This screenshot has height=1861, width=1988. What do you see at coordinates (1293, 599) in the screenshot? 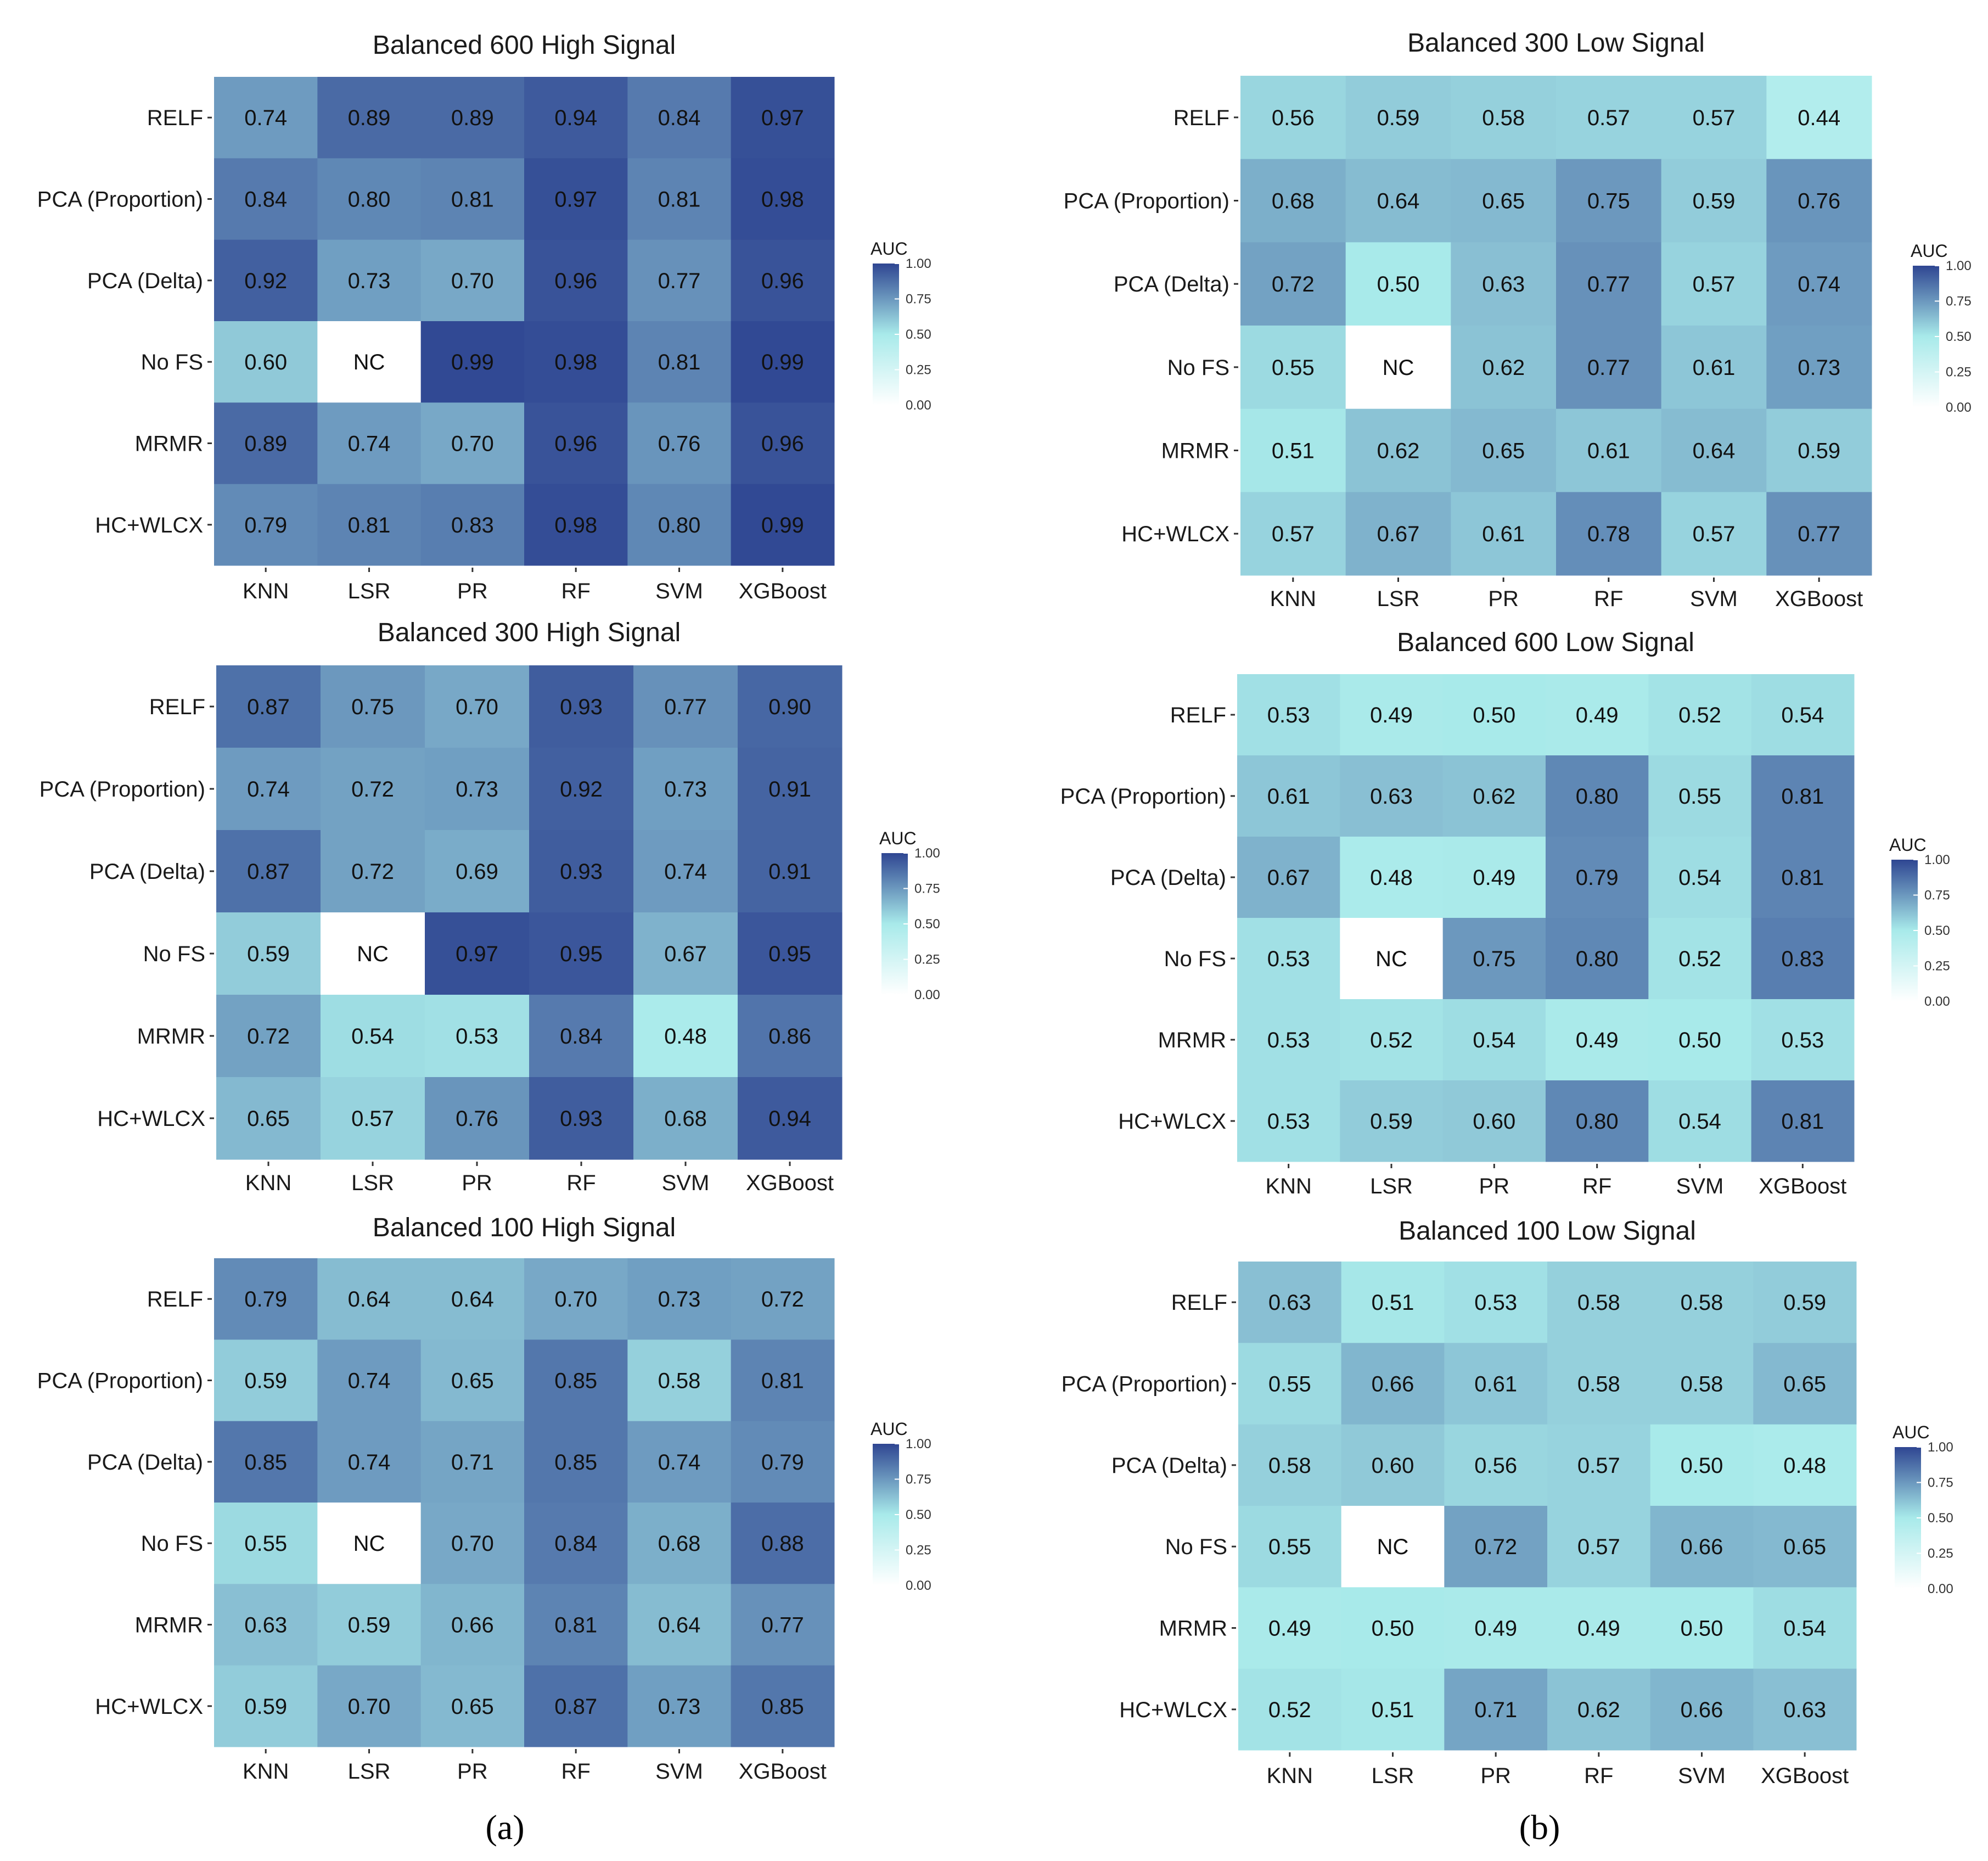
I see `x-tick-label: KNN` at bounding box center [1293, 599].